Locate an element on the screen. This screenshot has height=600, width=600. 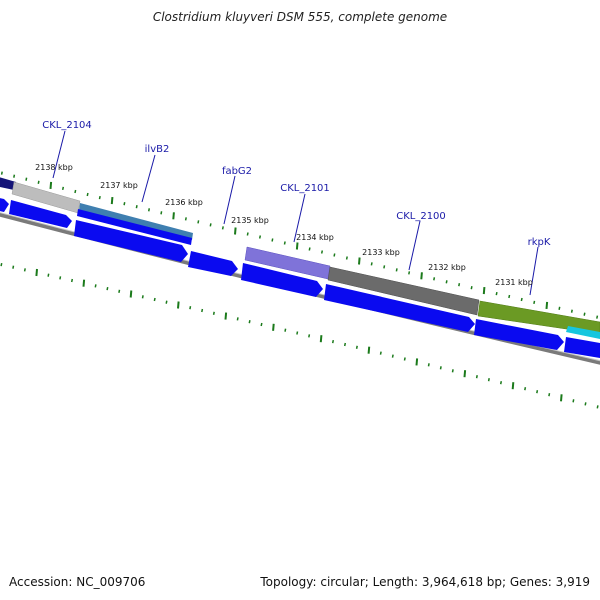
kbp-label: 2135 kbp is located at coordinates (250, 220).